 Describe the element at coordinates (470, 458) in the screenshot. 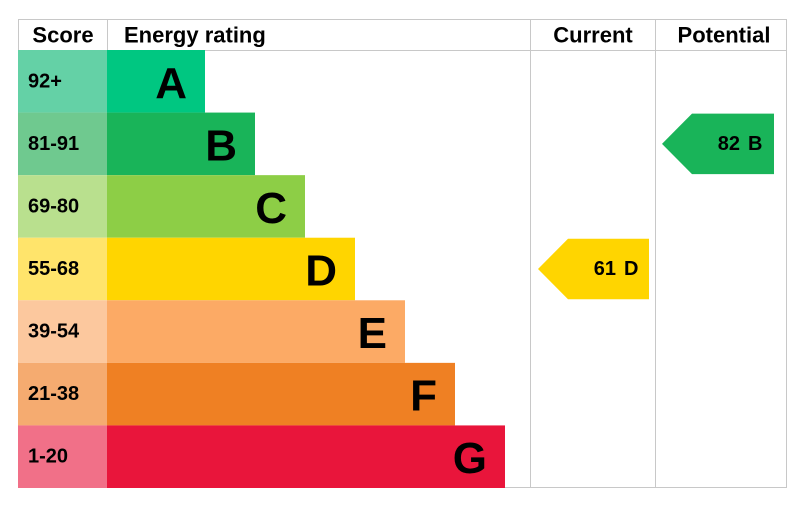

I see `band-letter: G` at that location.